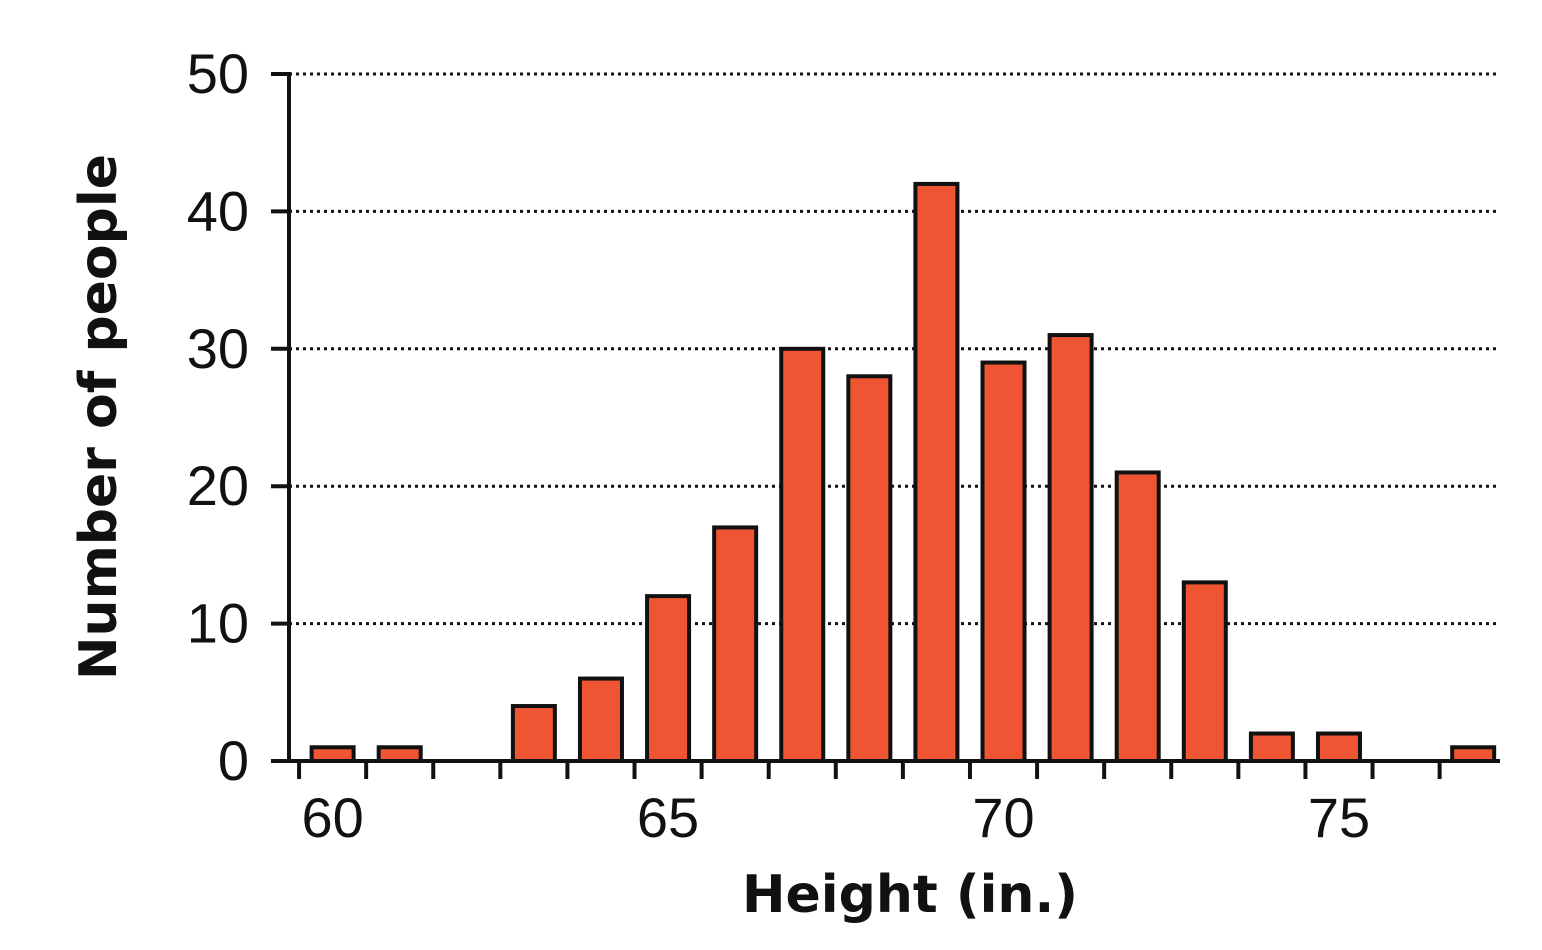 The width and height of the screenshot is (1542, 950). Describe the element at coordinates (910, 895) in the screenshot. I see `x-axis-title: Height (in.)` at that location.